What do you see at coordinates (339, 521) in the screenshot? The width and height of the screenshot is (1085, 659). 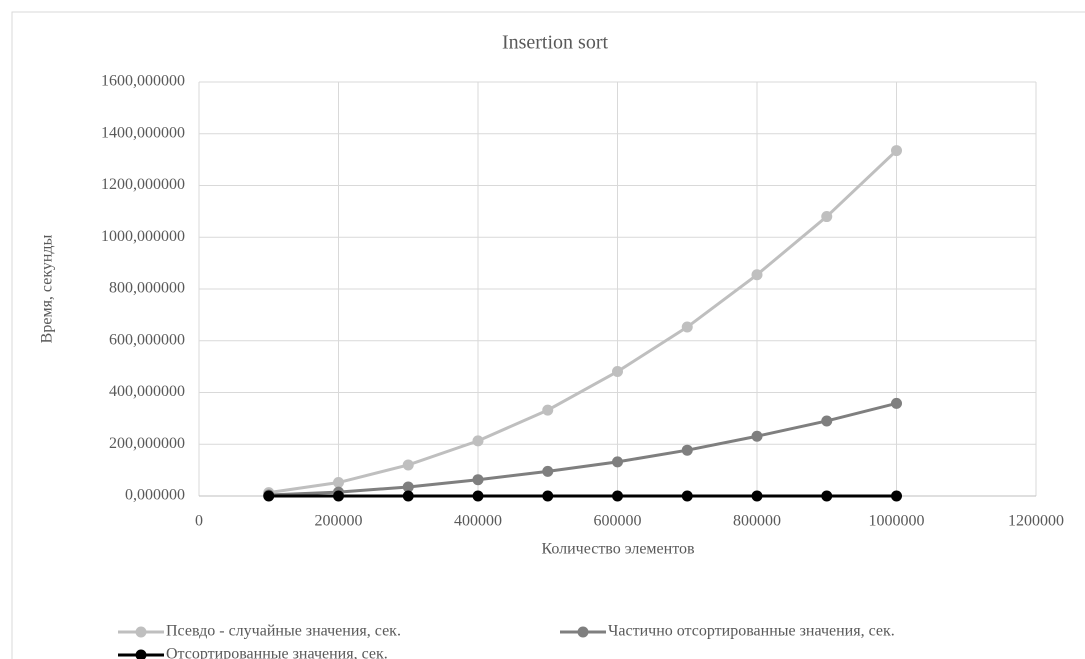 I see `x-tick-label: 200000` at bounding box center [339, 521].